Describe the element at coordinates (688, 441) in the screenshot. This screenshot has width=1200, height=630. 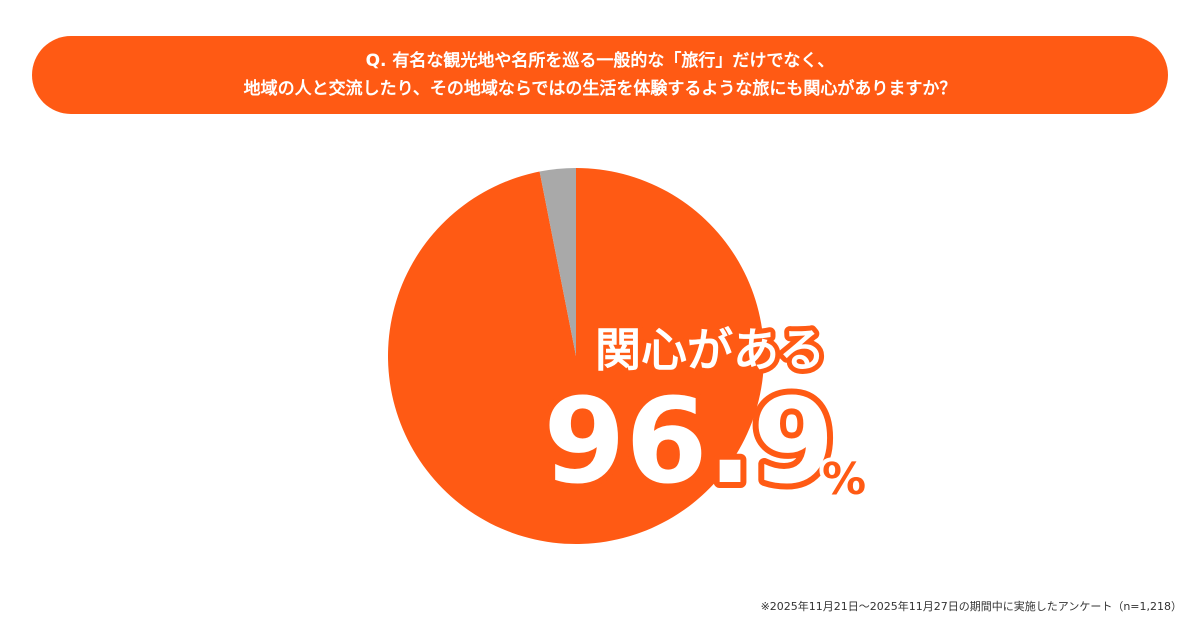
I see `highlight-value: 96.9` at that location.